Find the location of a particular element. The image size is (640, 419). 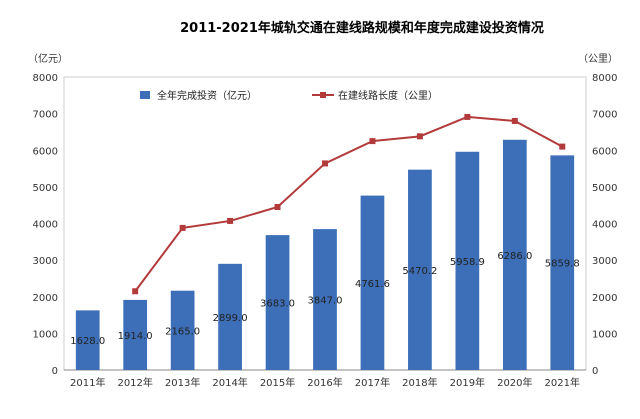

right-tick-label: 3000 is located at coordinates (604, 261).